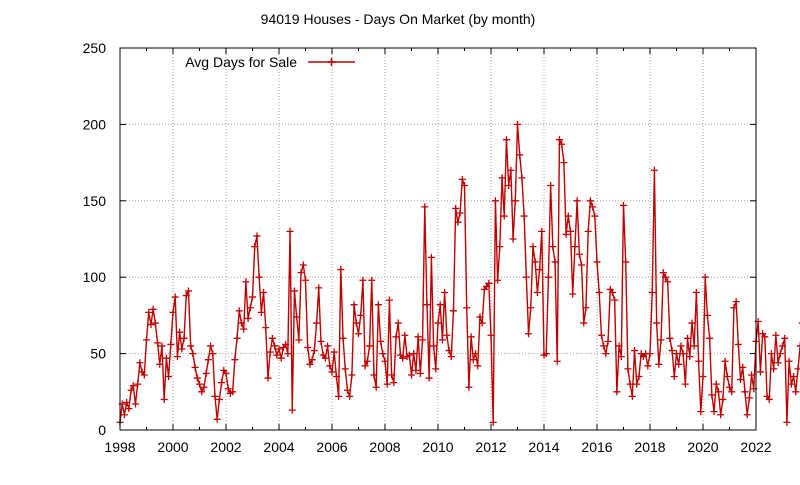 The width and height of the screenshot is (800, 485). I want to click on x-tick-label: 2012, so click(490, 447).